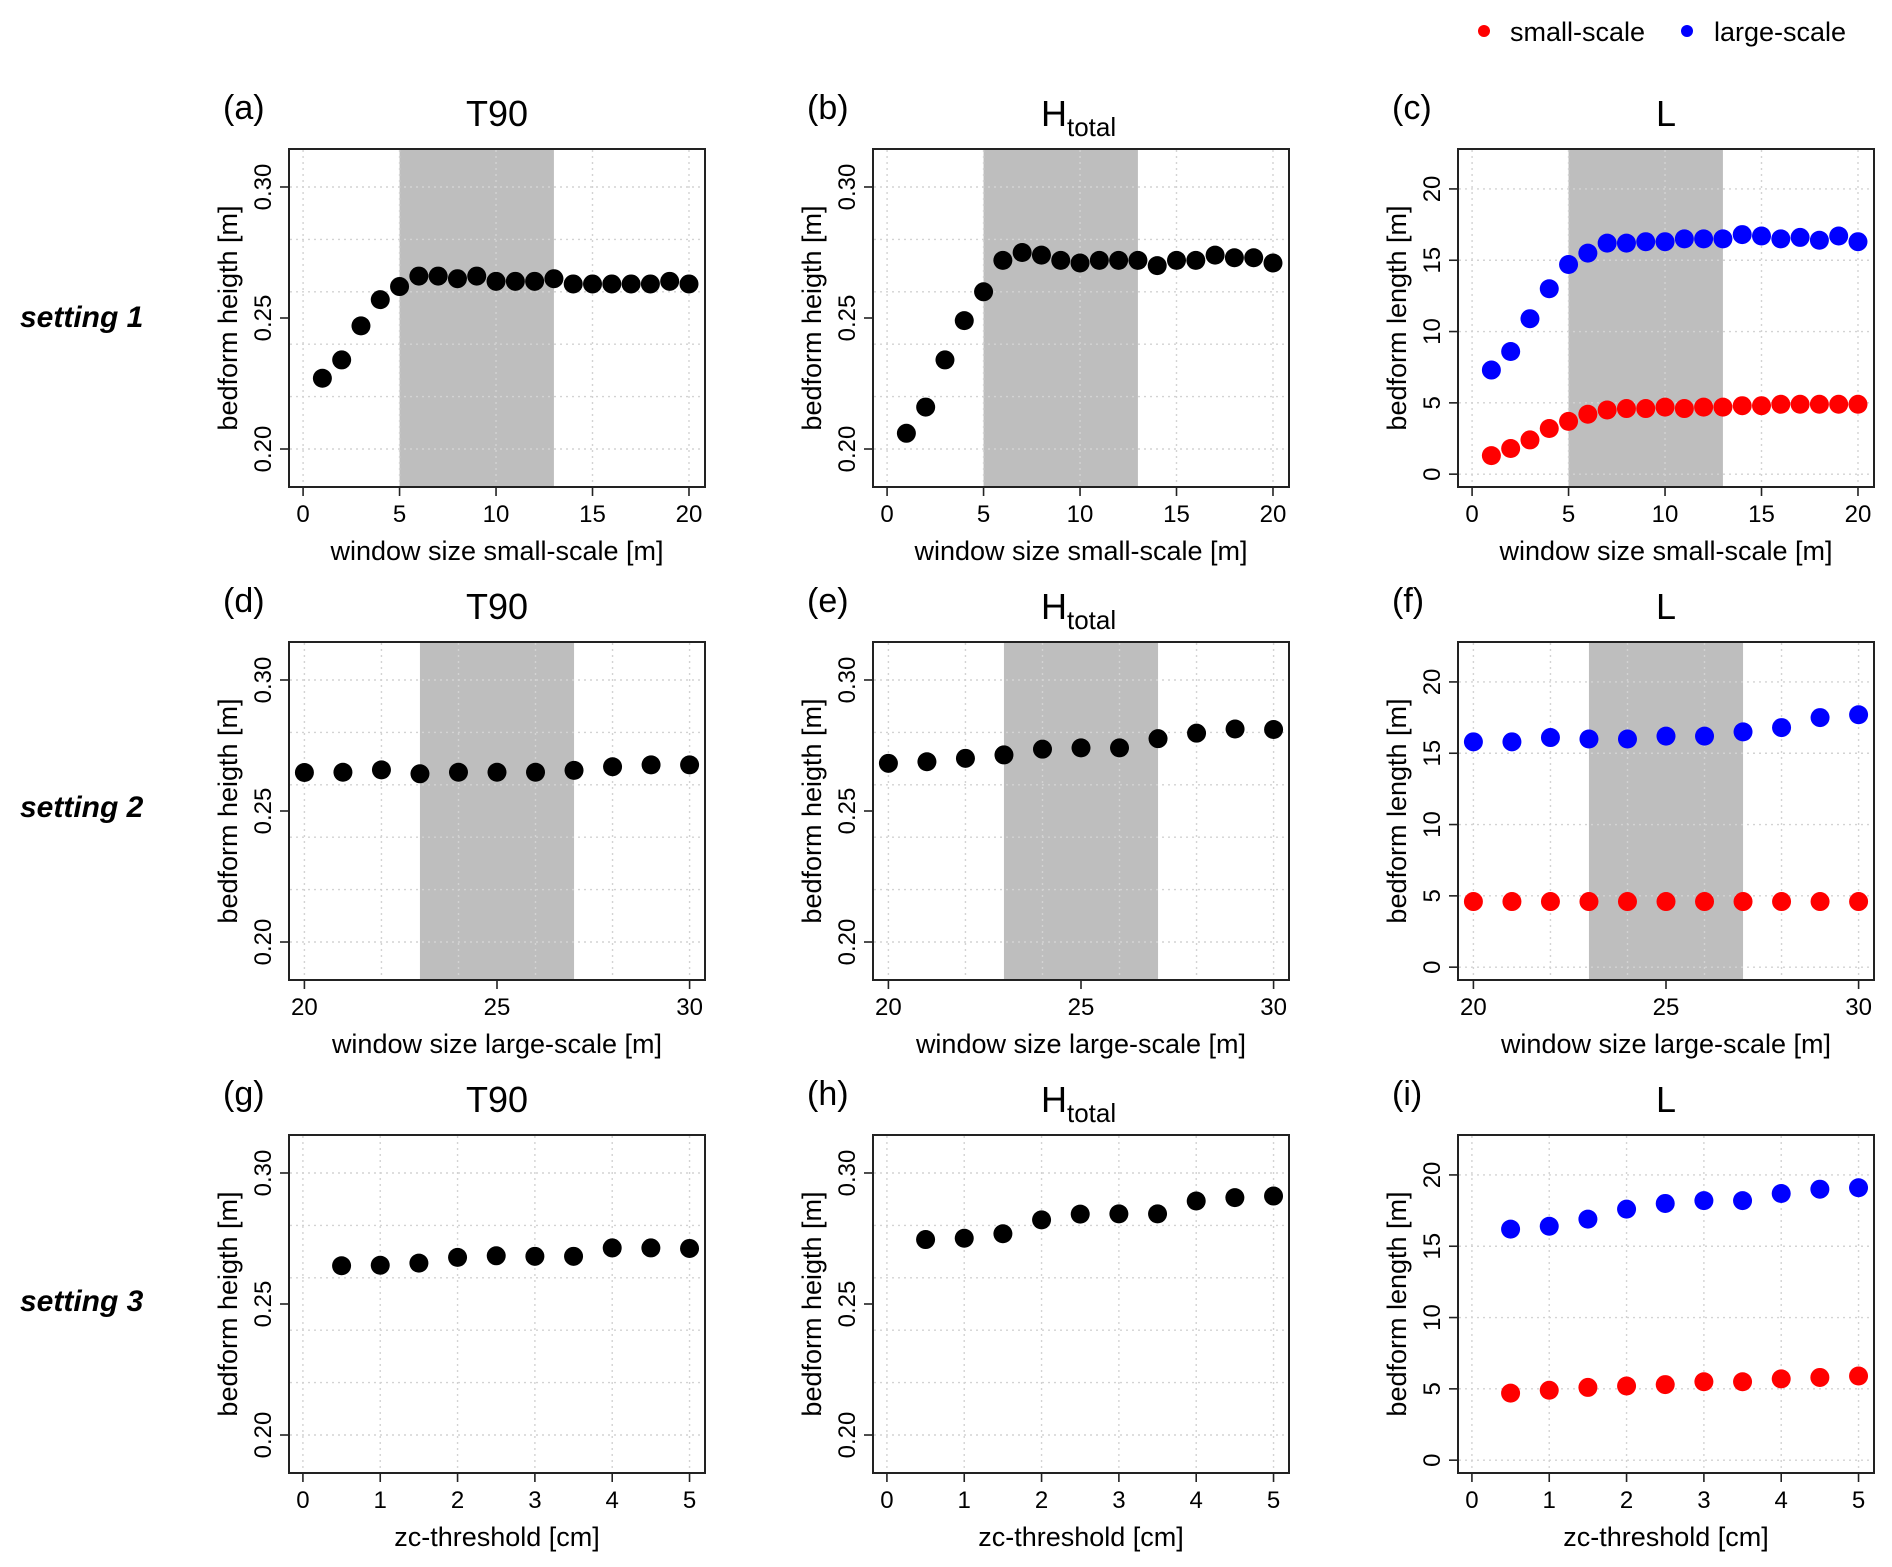  I want to click on panel-letter: (g), so click(244, 1094).